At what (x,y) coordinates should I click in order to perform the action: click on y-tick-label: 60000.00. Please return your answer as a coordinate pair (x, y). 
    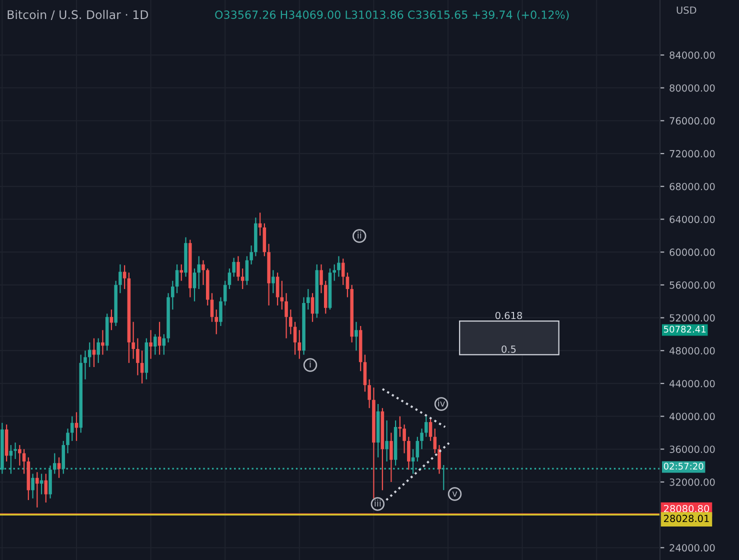
    Looking at the image, I should click on (692, 252).